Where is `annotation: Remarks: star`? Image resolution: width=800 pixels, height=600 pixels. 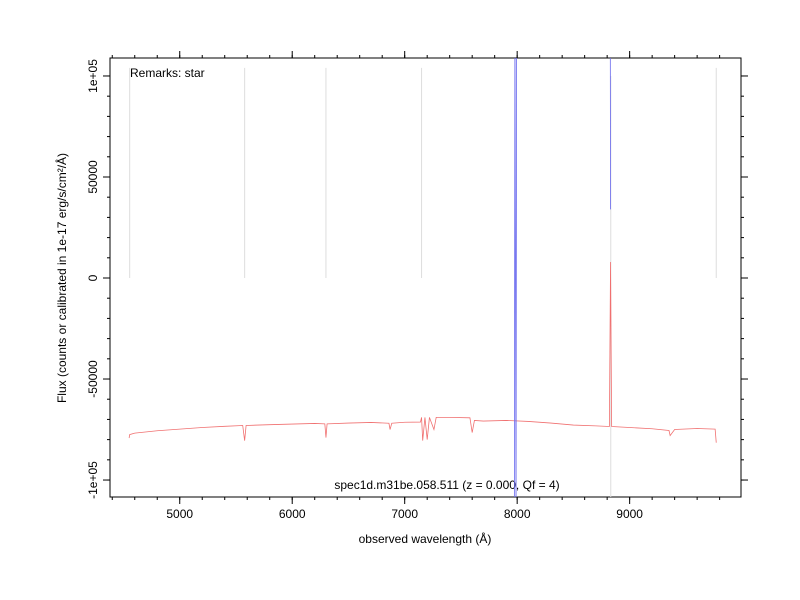
annotation: Remarks: star is located at coordinates (167, 73).